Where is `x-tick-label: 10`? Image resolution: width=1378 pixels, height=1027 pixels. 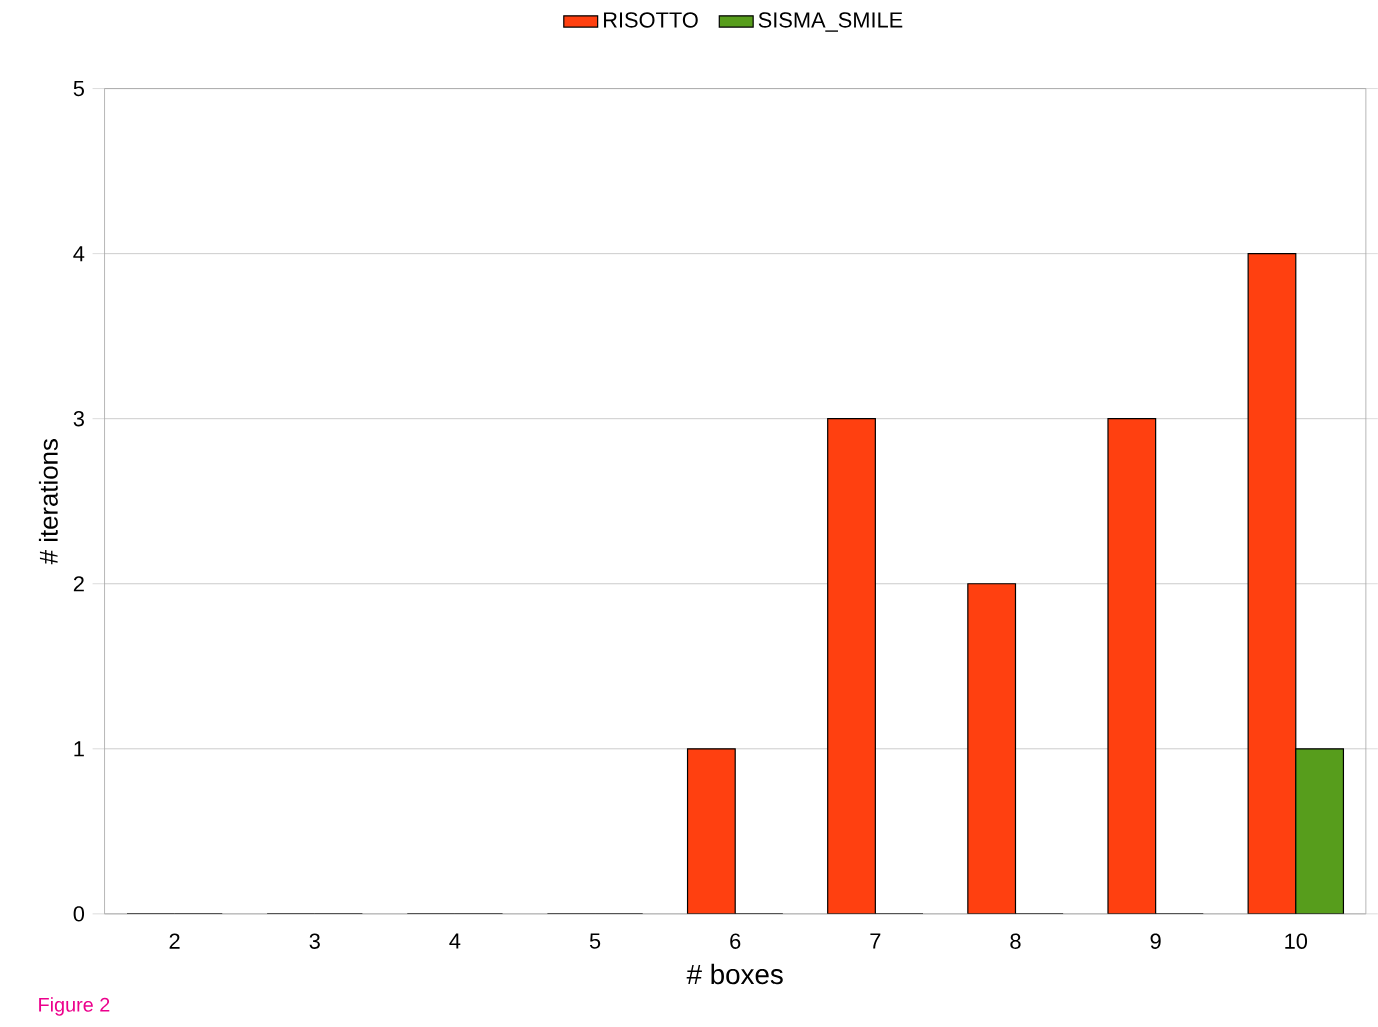 x-tick-label: 10 is located at coordinates (1296, 941).